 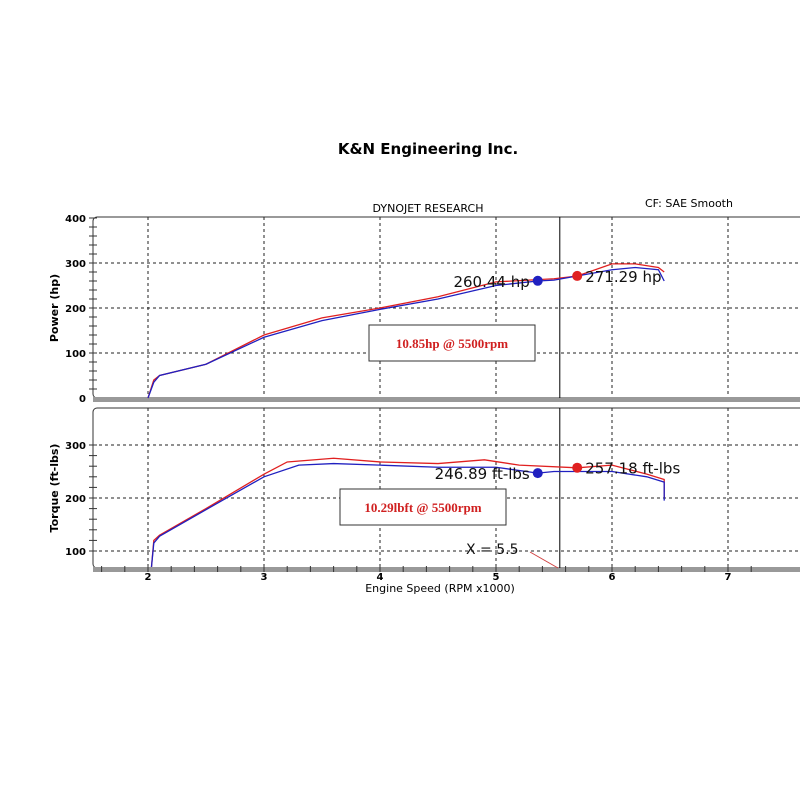 What do you see at coordinates (264, 577) in the screenshot?
I see `x-tick-label: 3` at bounding box center [264, 577].